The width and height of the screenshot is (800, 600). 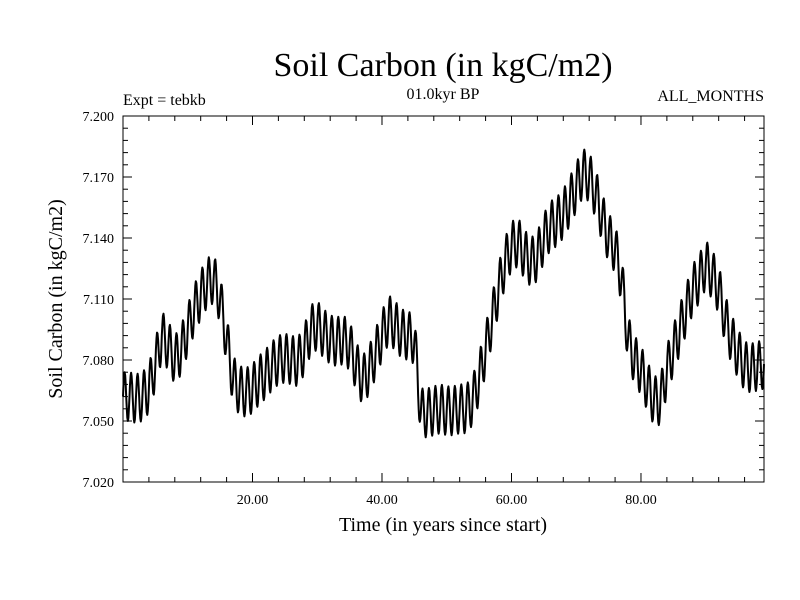 What do you see at coordinates (99, 117) in the screenshot?
I see `y-tick-label: 7.200` at bounding box center [99, 117].